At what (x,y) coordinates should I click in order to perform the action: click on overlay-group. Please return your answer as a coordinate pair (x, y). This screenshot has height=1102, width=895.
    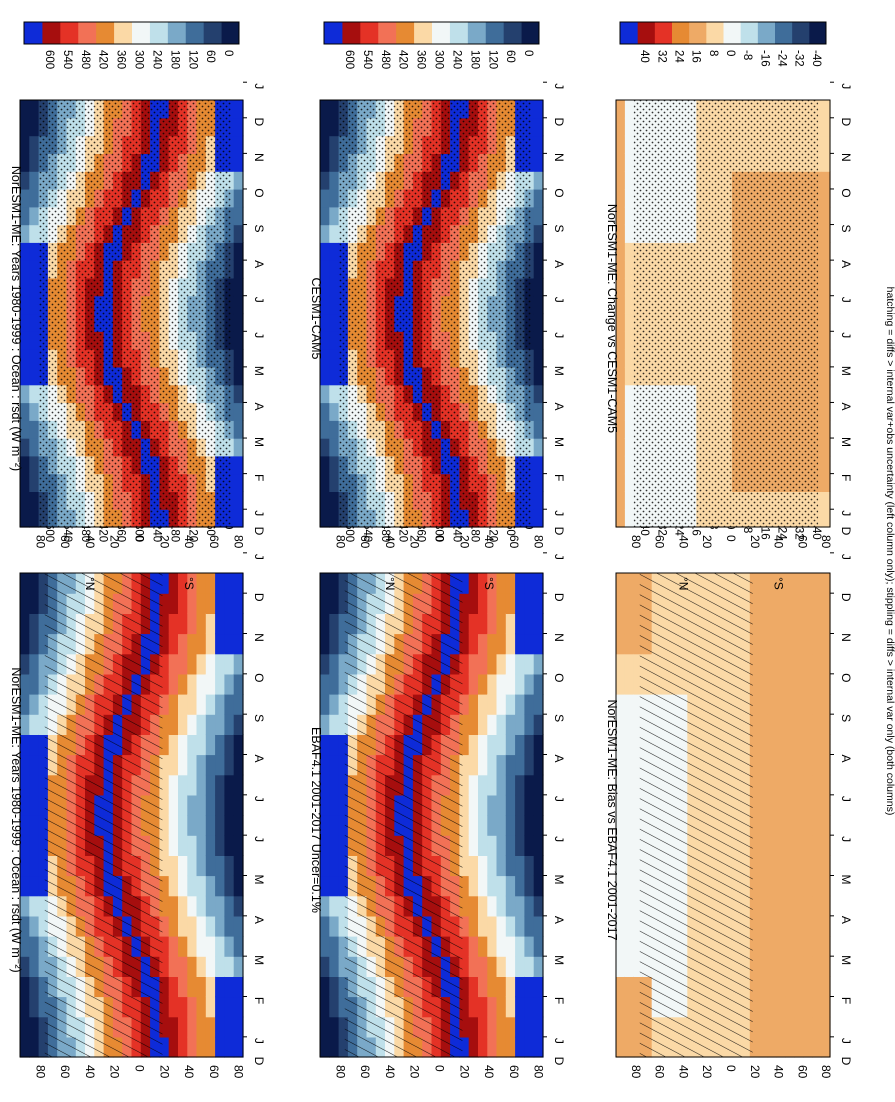
    Looking at the image, I should click on (434, 313).